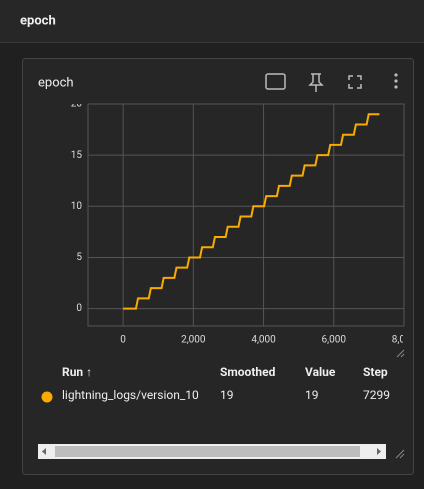 The width and height of the screenshot is (424, 489). I want to click on x-tick-label: 6,000, so click(334, 340).